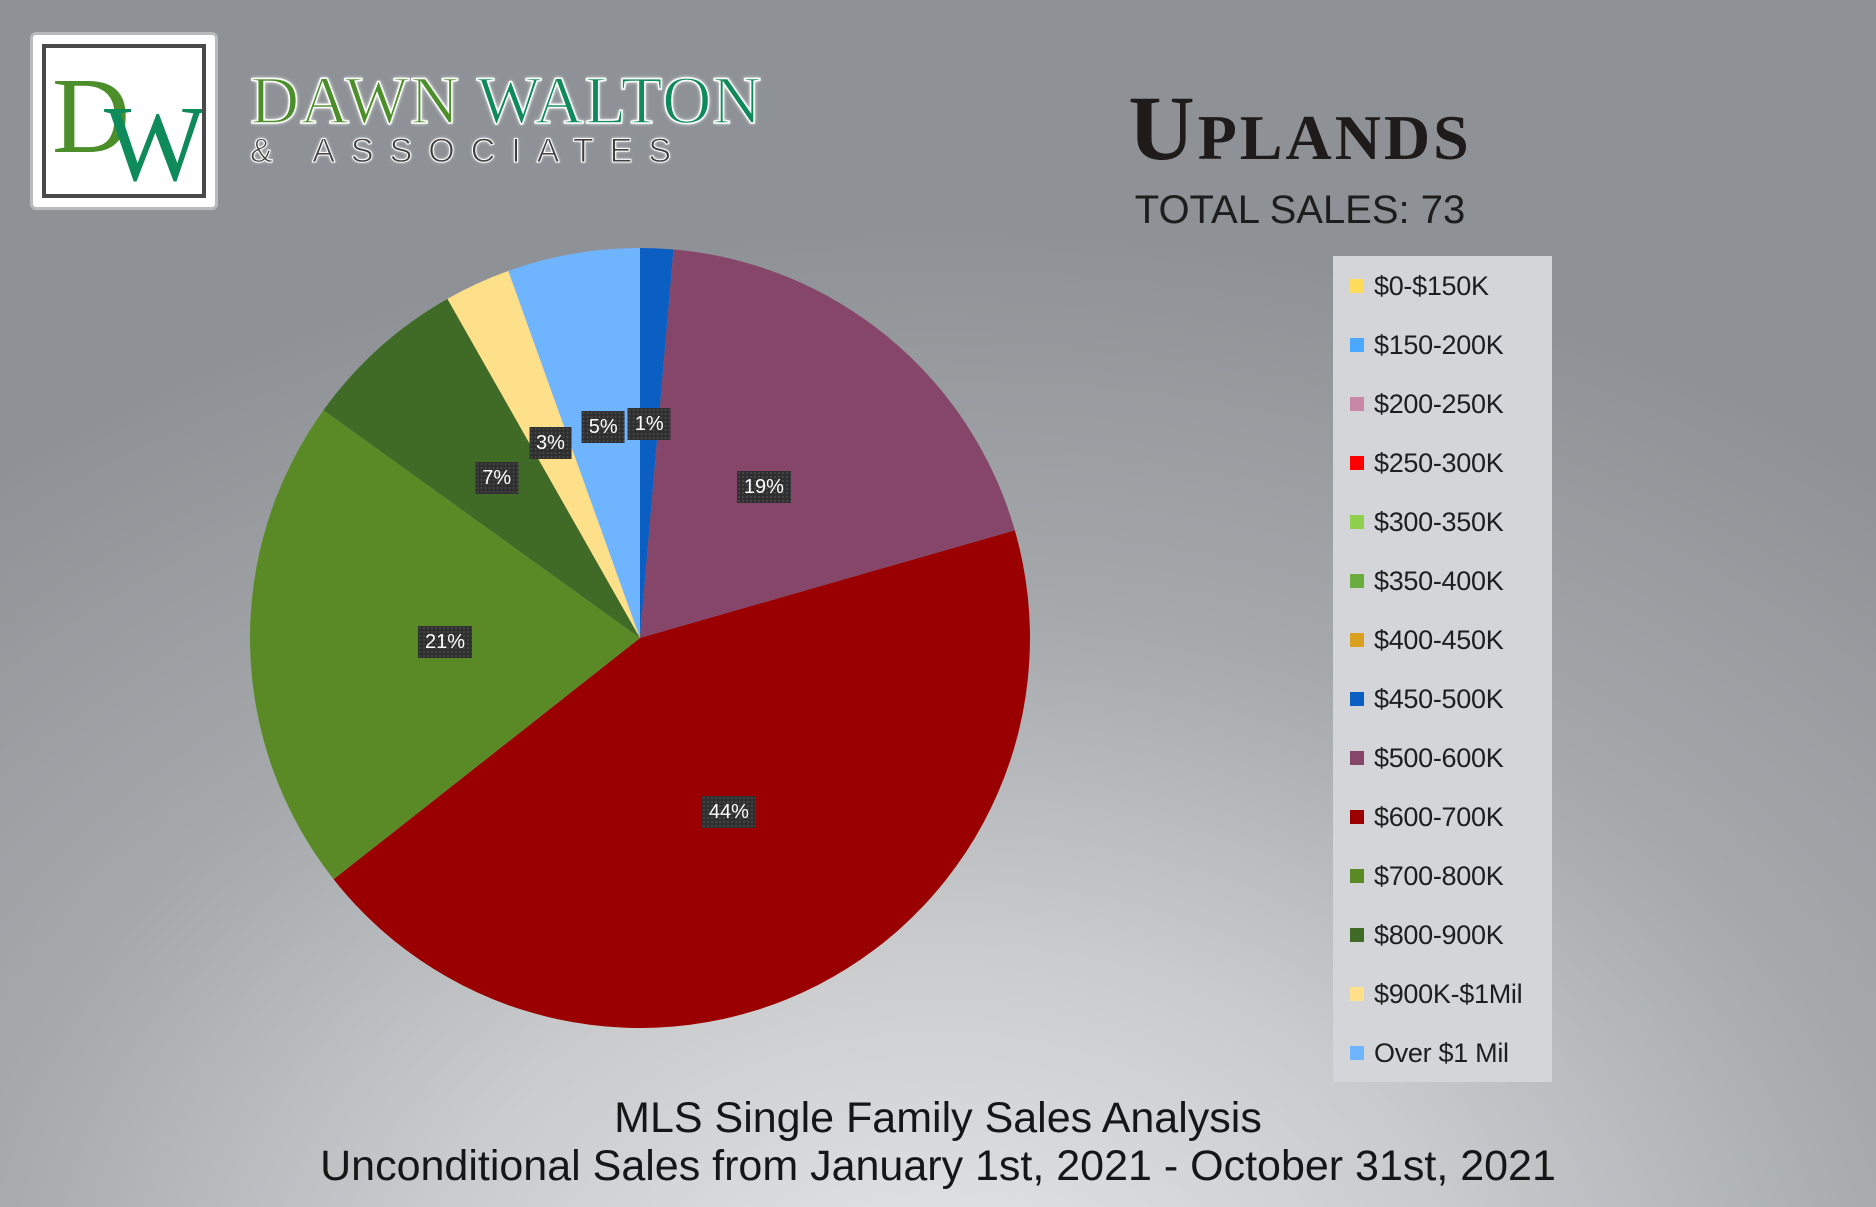 The image size is (1876, 1207). I want to click on legend-item-300-350k: $300-350K, so click(1427, 522).